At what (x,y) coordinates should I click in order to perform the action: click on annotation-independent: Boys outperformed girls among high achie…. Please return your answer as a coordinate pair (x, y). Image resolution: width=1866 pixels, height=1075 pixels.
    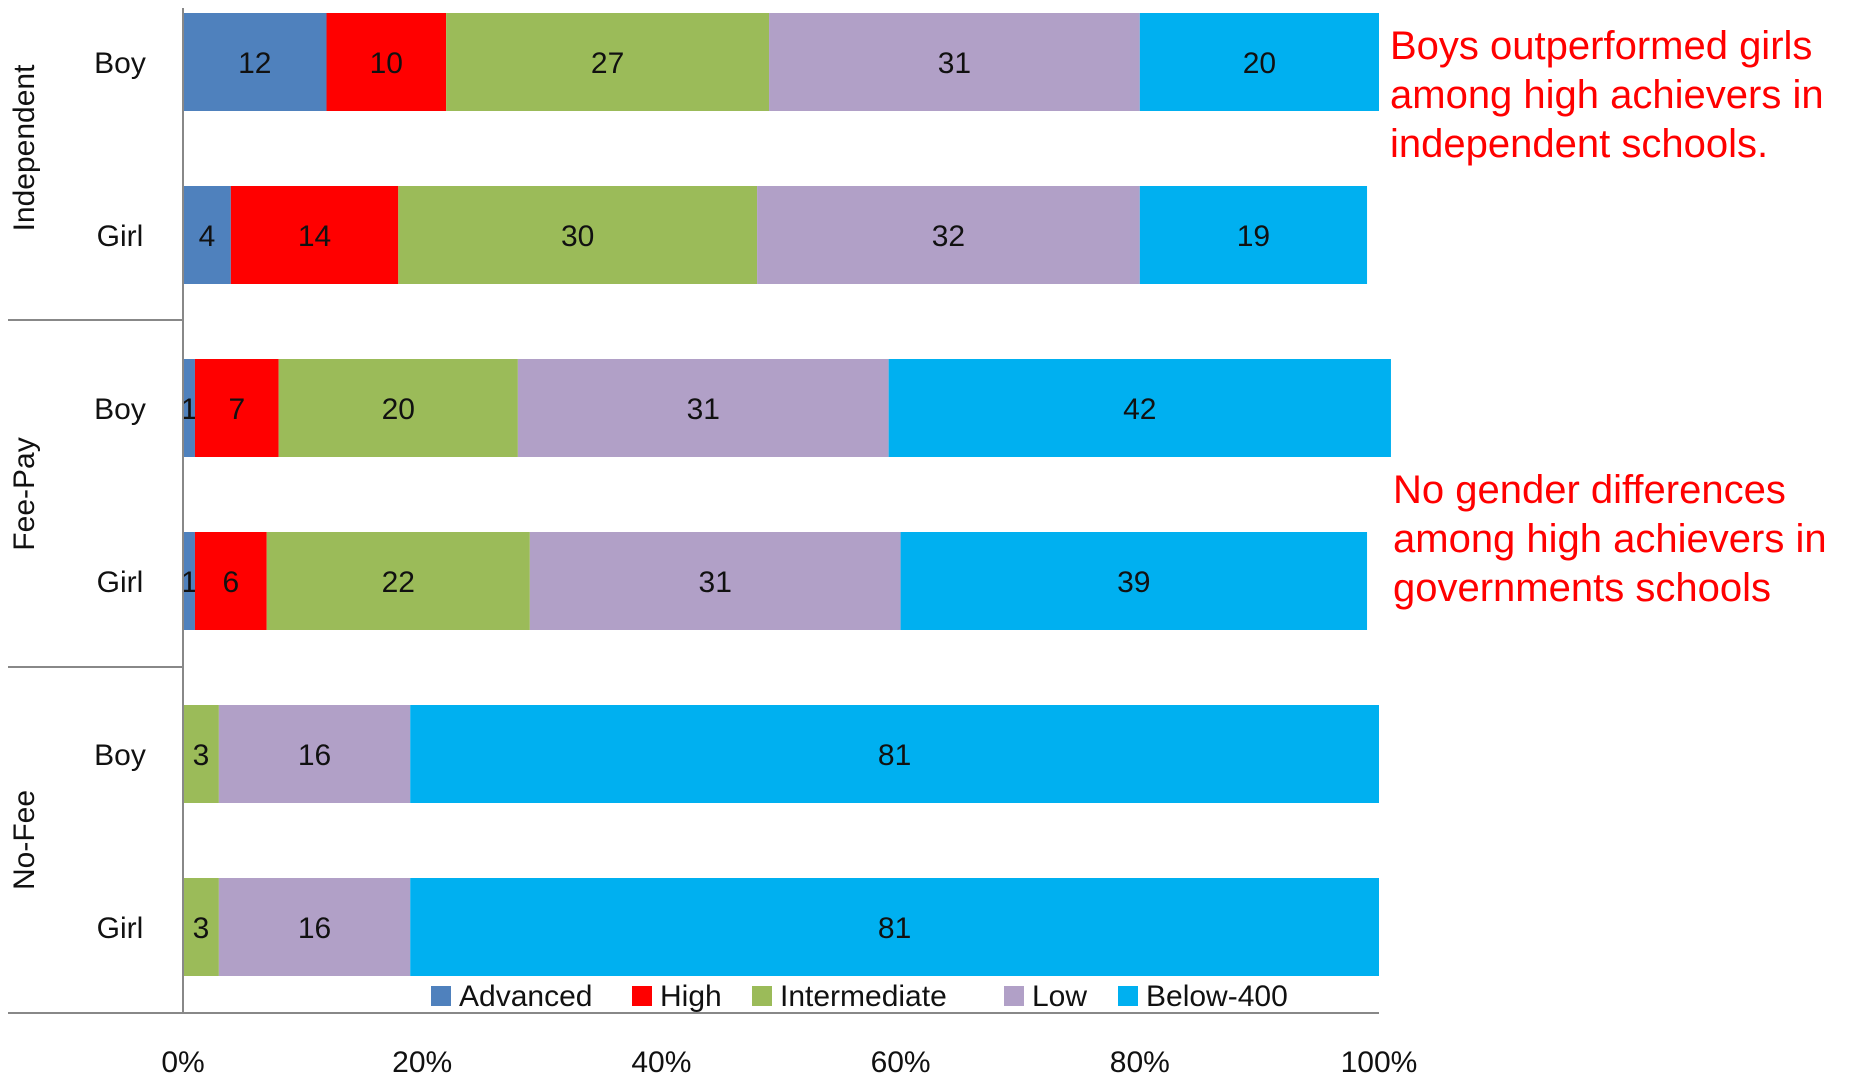
    Looking at the image, I should click on (1607, 95).